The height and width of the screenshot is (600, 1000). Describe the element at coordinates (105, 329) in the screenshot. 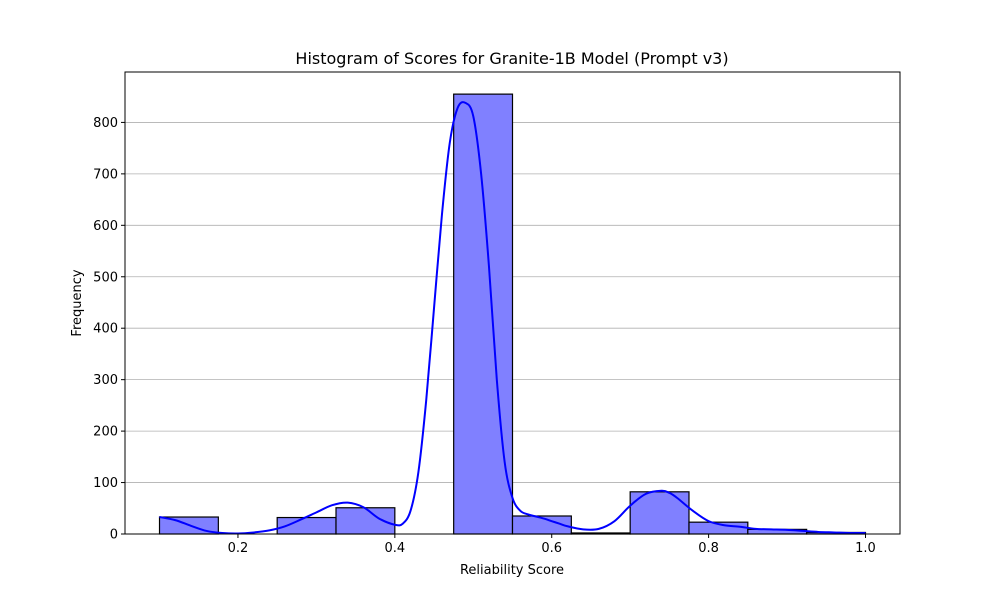

I see `y-tick-label: 400` at that location.